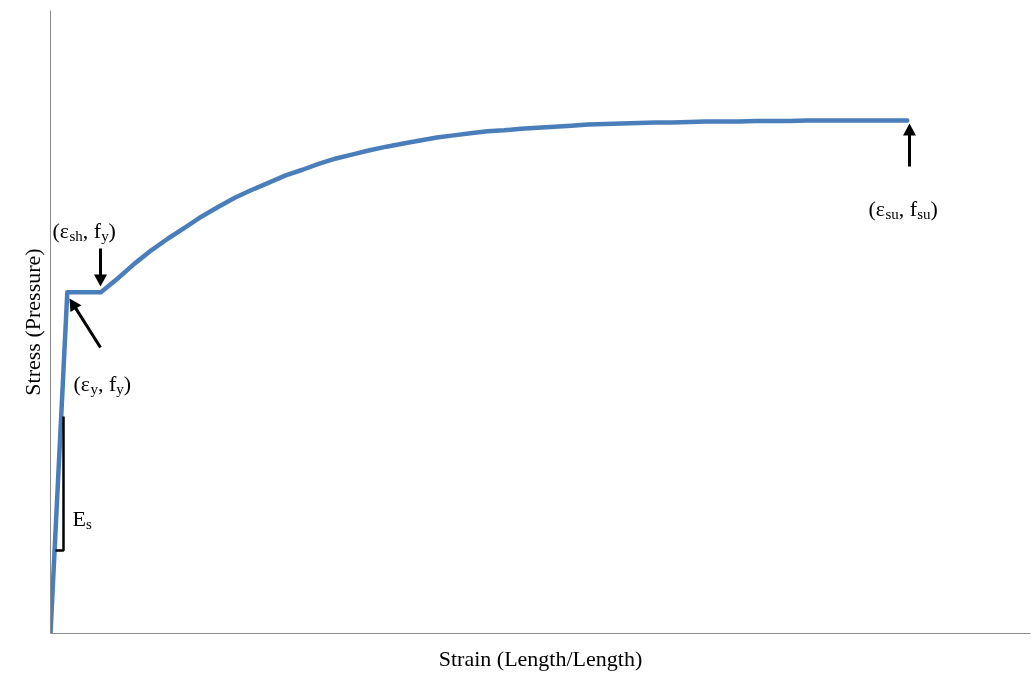  I want to click on annotation: Es, so click(82, 519).